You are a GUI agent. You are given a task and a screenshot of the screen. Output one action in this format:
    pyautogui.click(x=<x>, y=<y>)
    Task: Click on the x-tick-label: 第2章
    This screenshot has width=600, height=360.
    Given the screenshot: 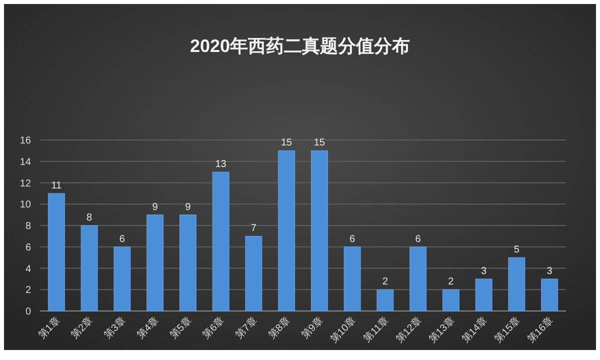 What is the action you would take?
    pyautogui.click(x=82, y=328)
    